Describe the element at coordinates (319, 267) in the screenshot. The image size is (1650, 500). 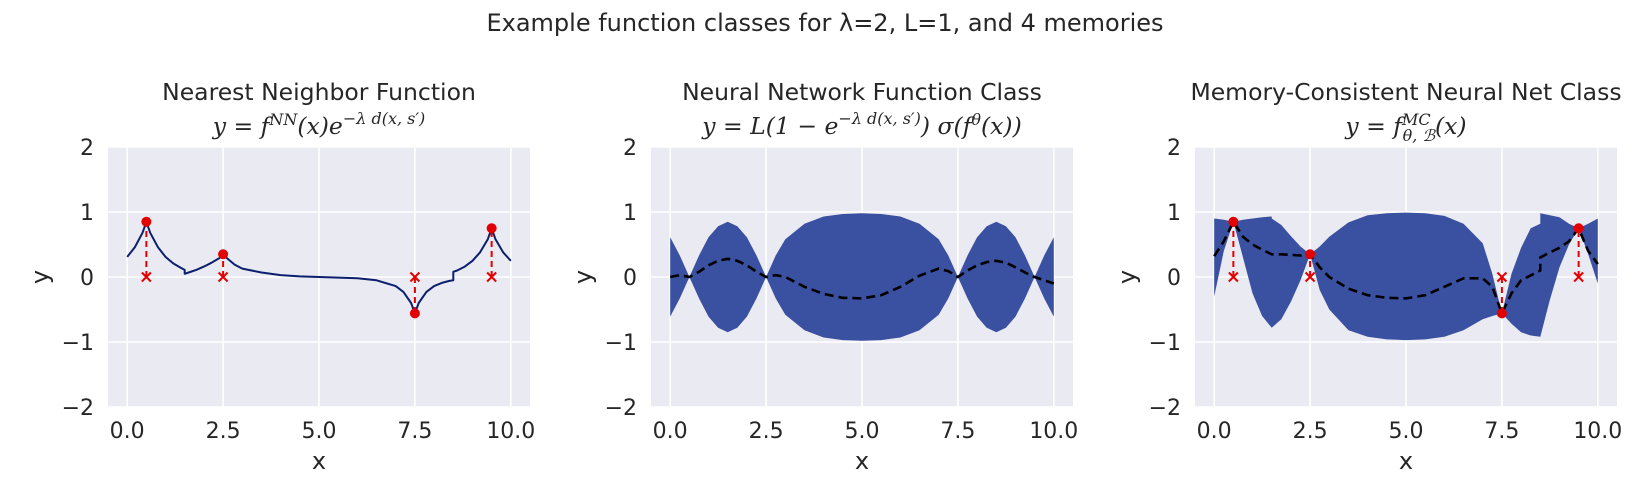
I see `function-line` at that location.